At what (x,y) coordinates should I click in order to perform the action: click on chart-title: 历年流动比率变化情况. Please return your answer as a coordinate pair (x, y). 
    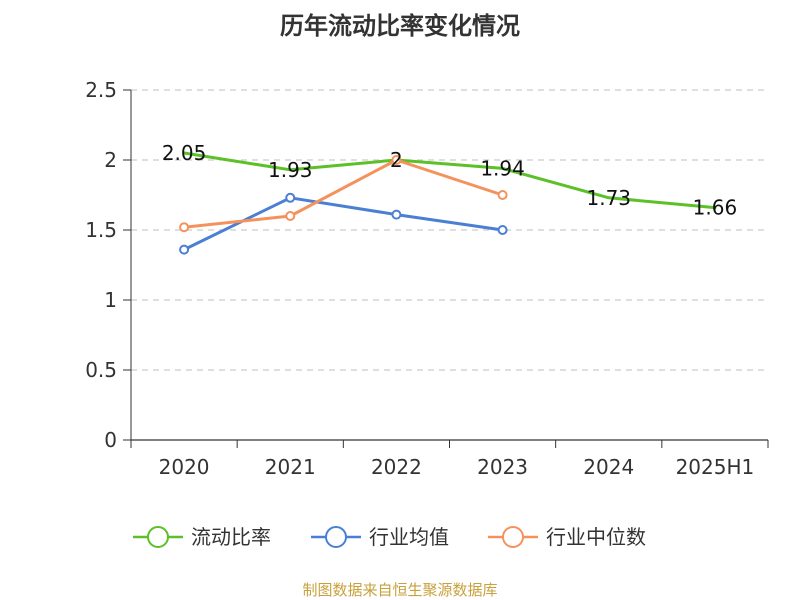
    Looking at the image, I should click on (400, 26).